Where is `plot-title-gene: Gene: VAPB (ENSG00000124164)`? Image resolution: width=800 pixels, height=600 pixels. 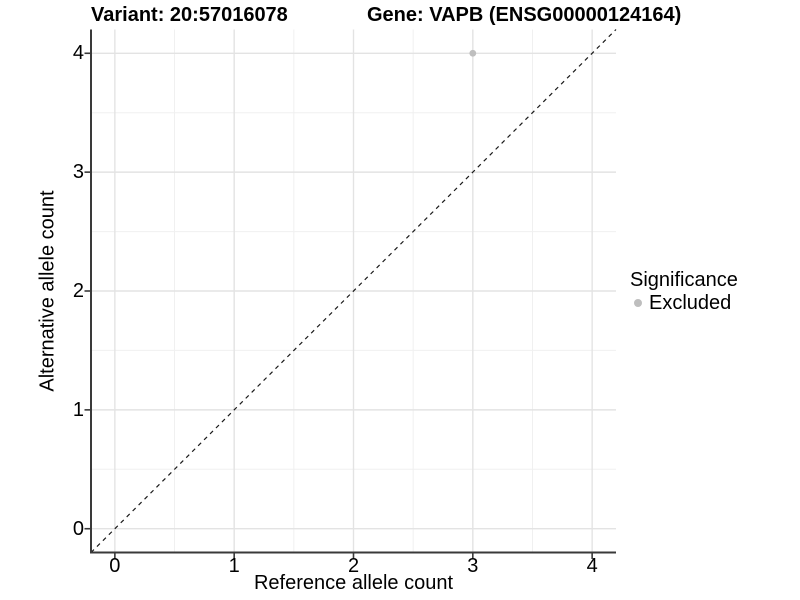 plot-title-gene: Gene: VAPB (ENSG00000124164) is located at coordinates (524, 15).